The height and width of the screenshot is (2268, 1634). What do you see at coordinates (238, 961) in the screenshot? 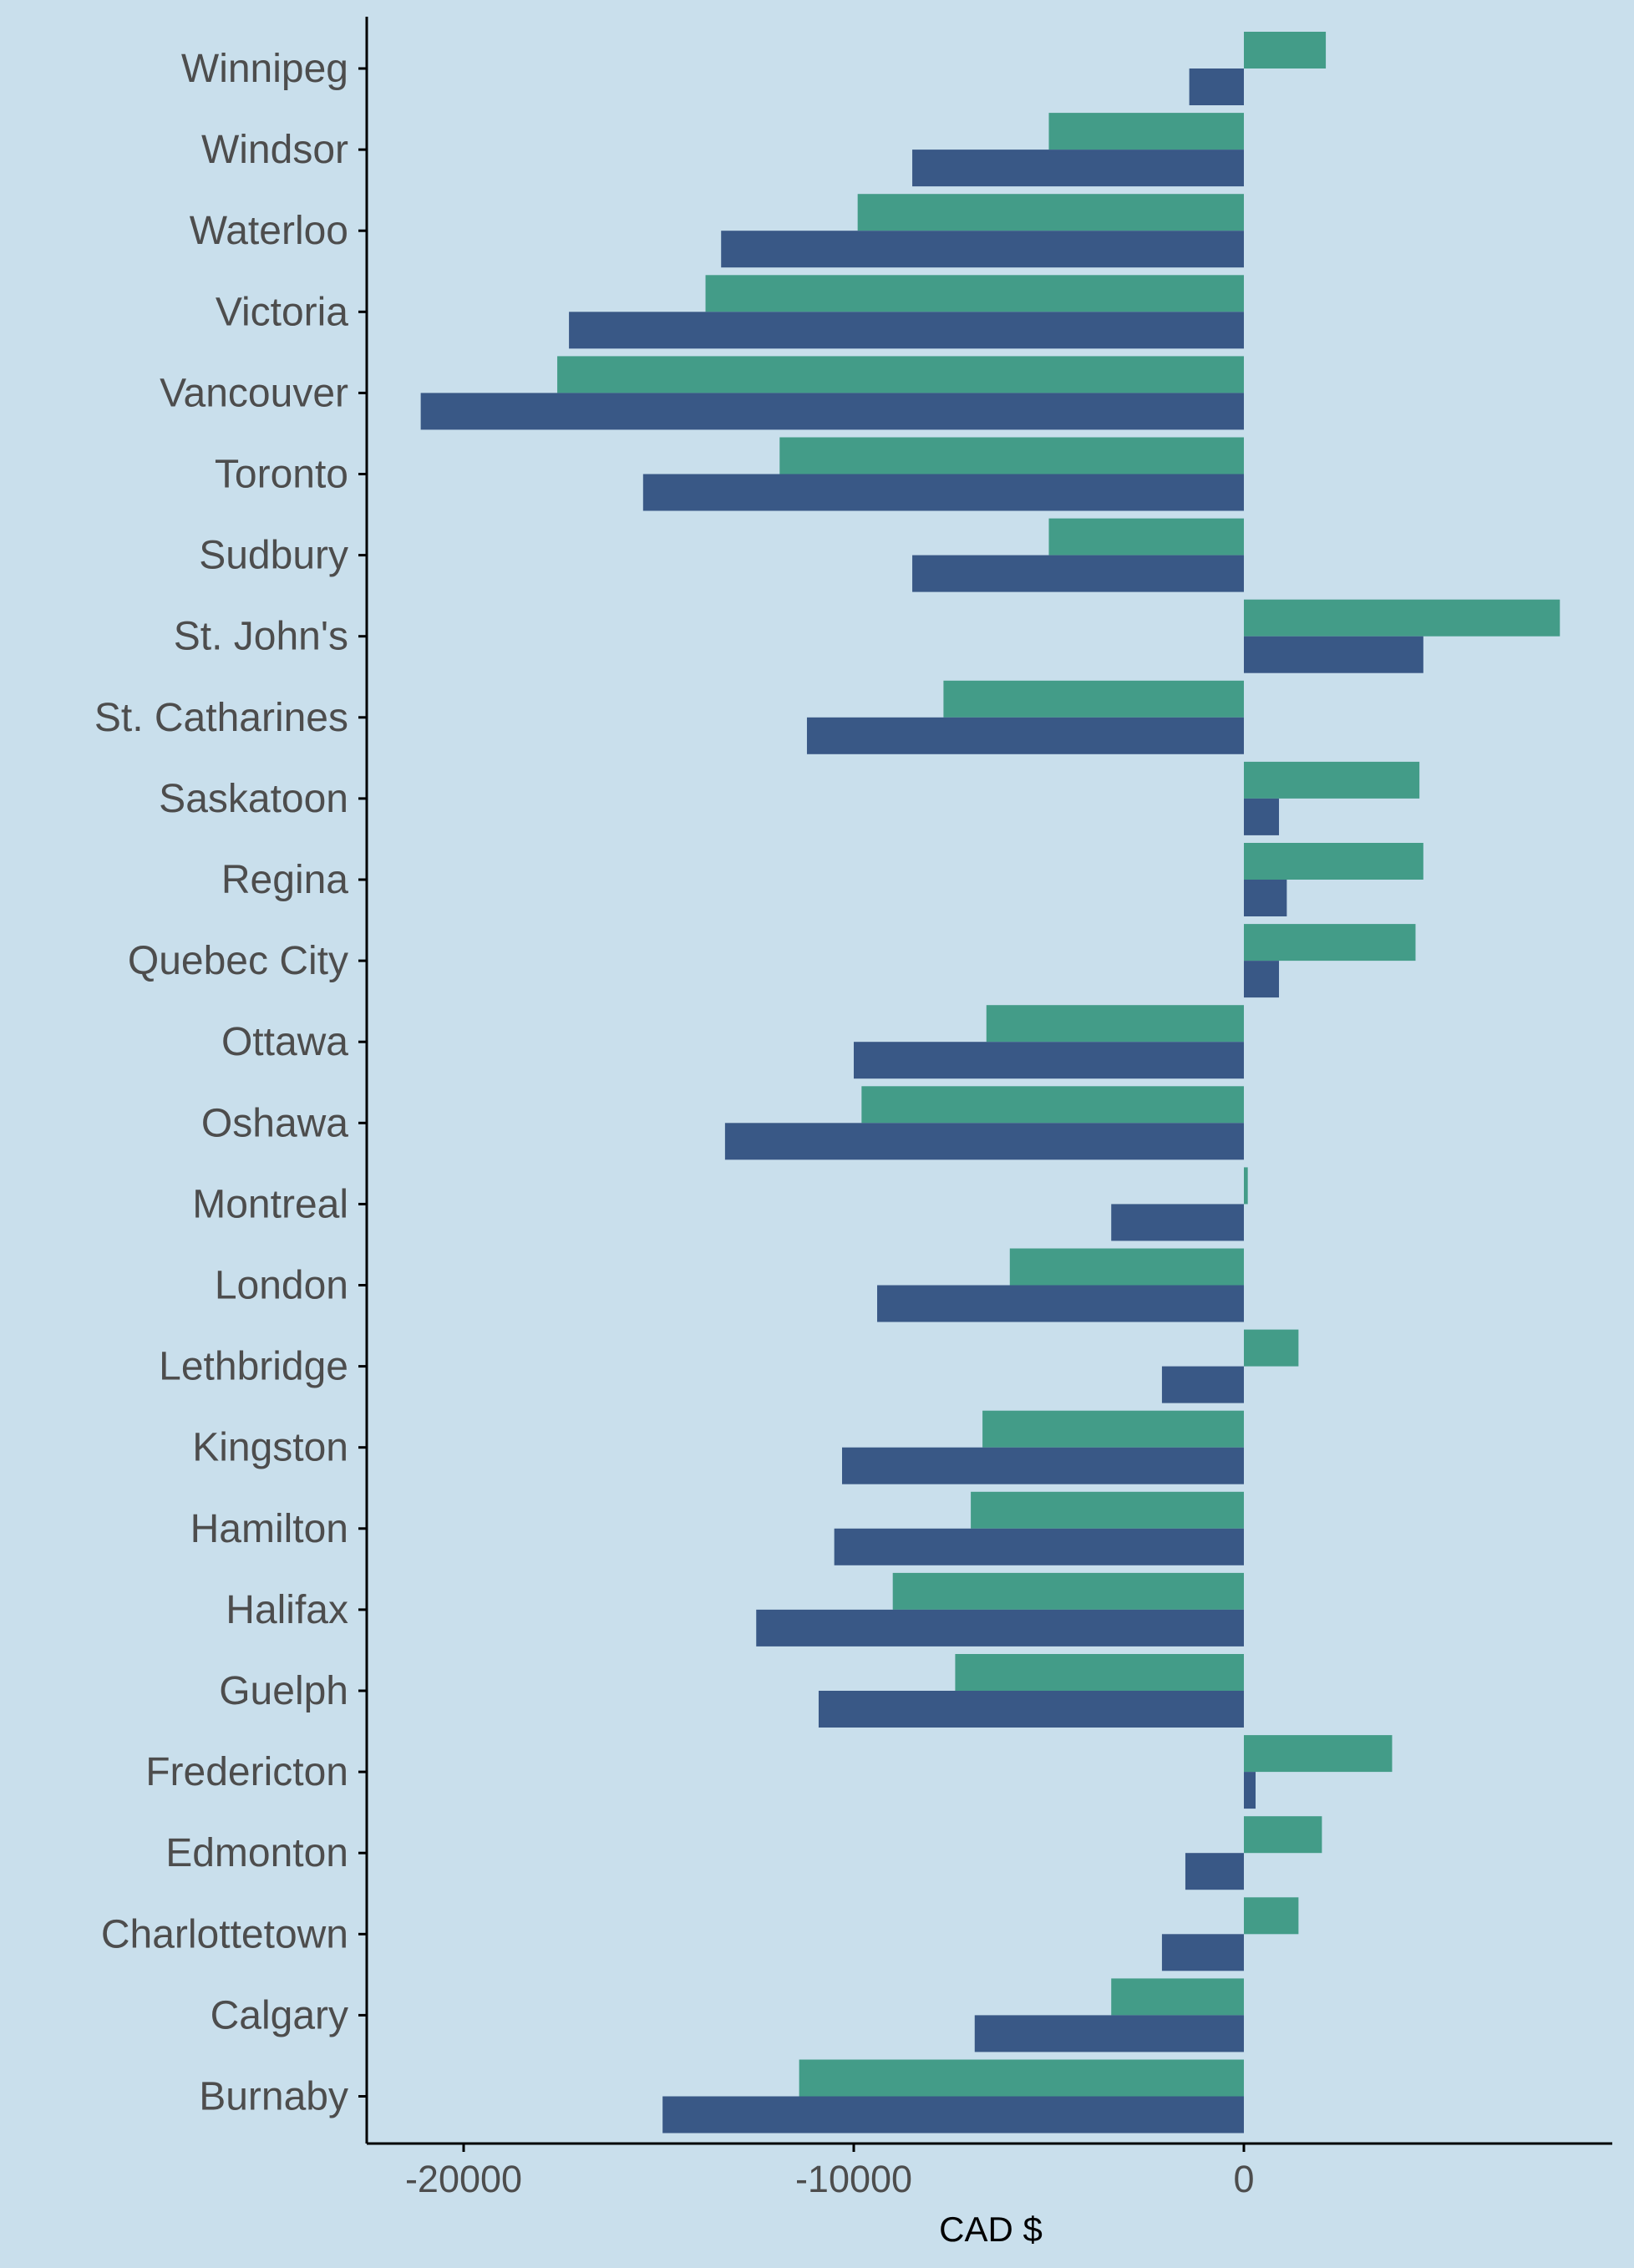
I see `category-label: Quebec City` at bounding box center [238, 961].